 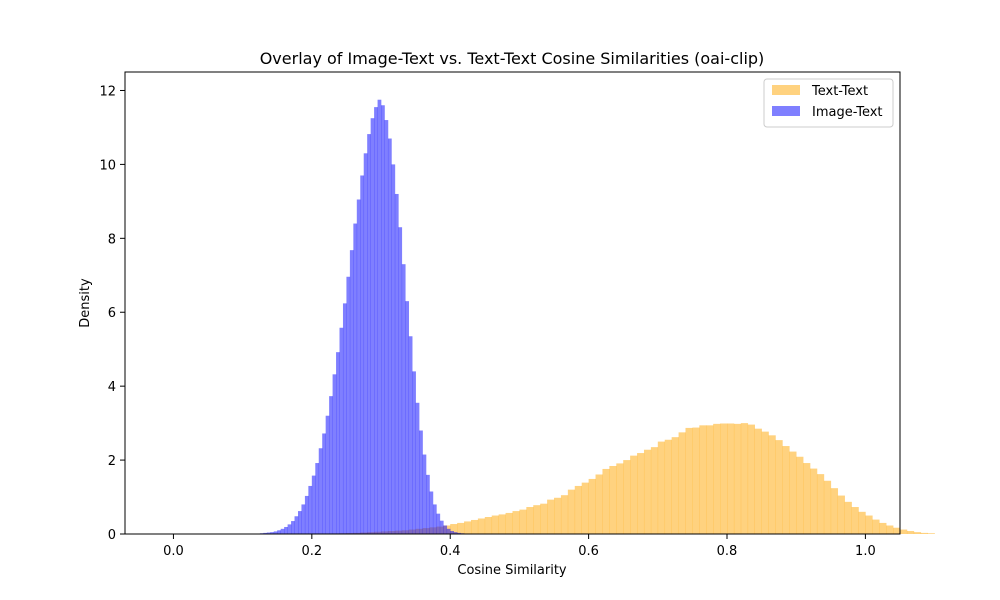 What do you see at coordinates (85, 303) in the screenshot?
I see `y-axis-label: Density` at bounding box center [85, 303].